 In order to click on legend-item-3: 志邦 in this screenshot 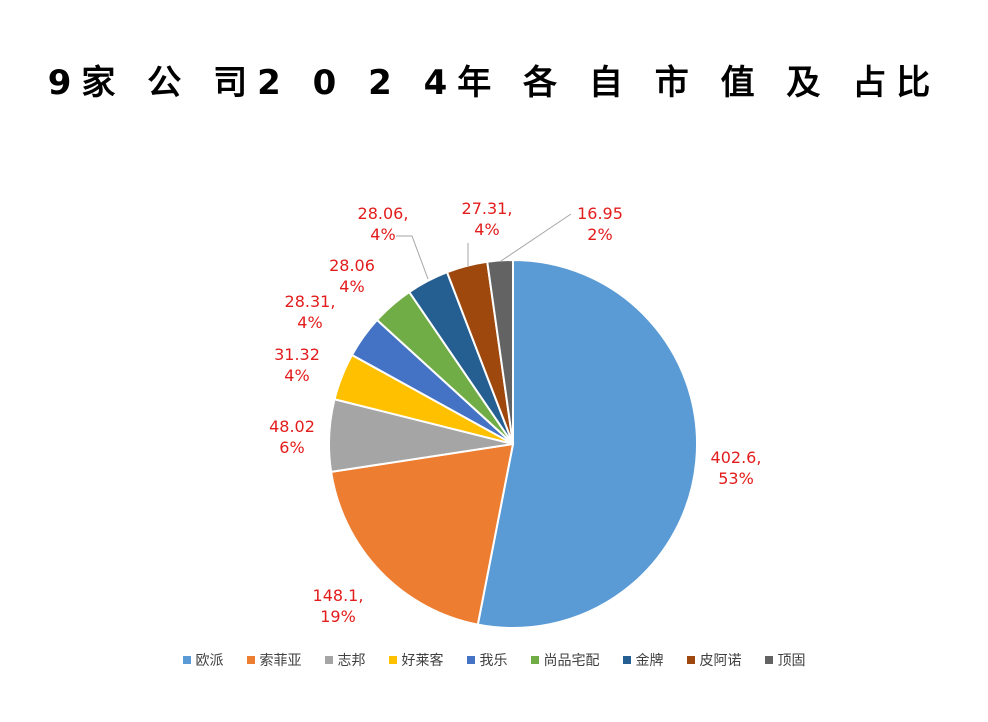, I will do `click(345, 660)`.